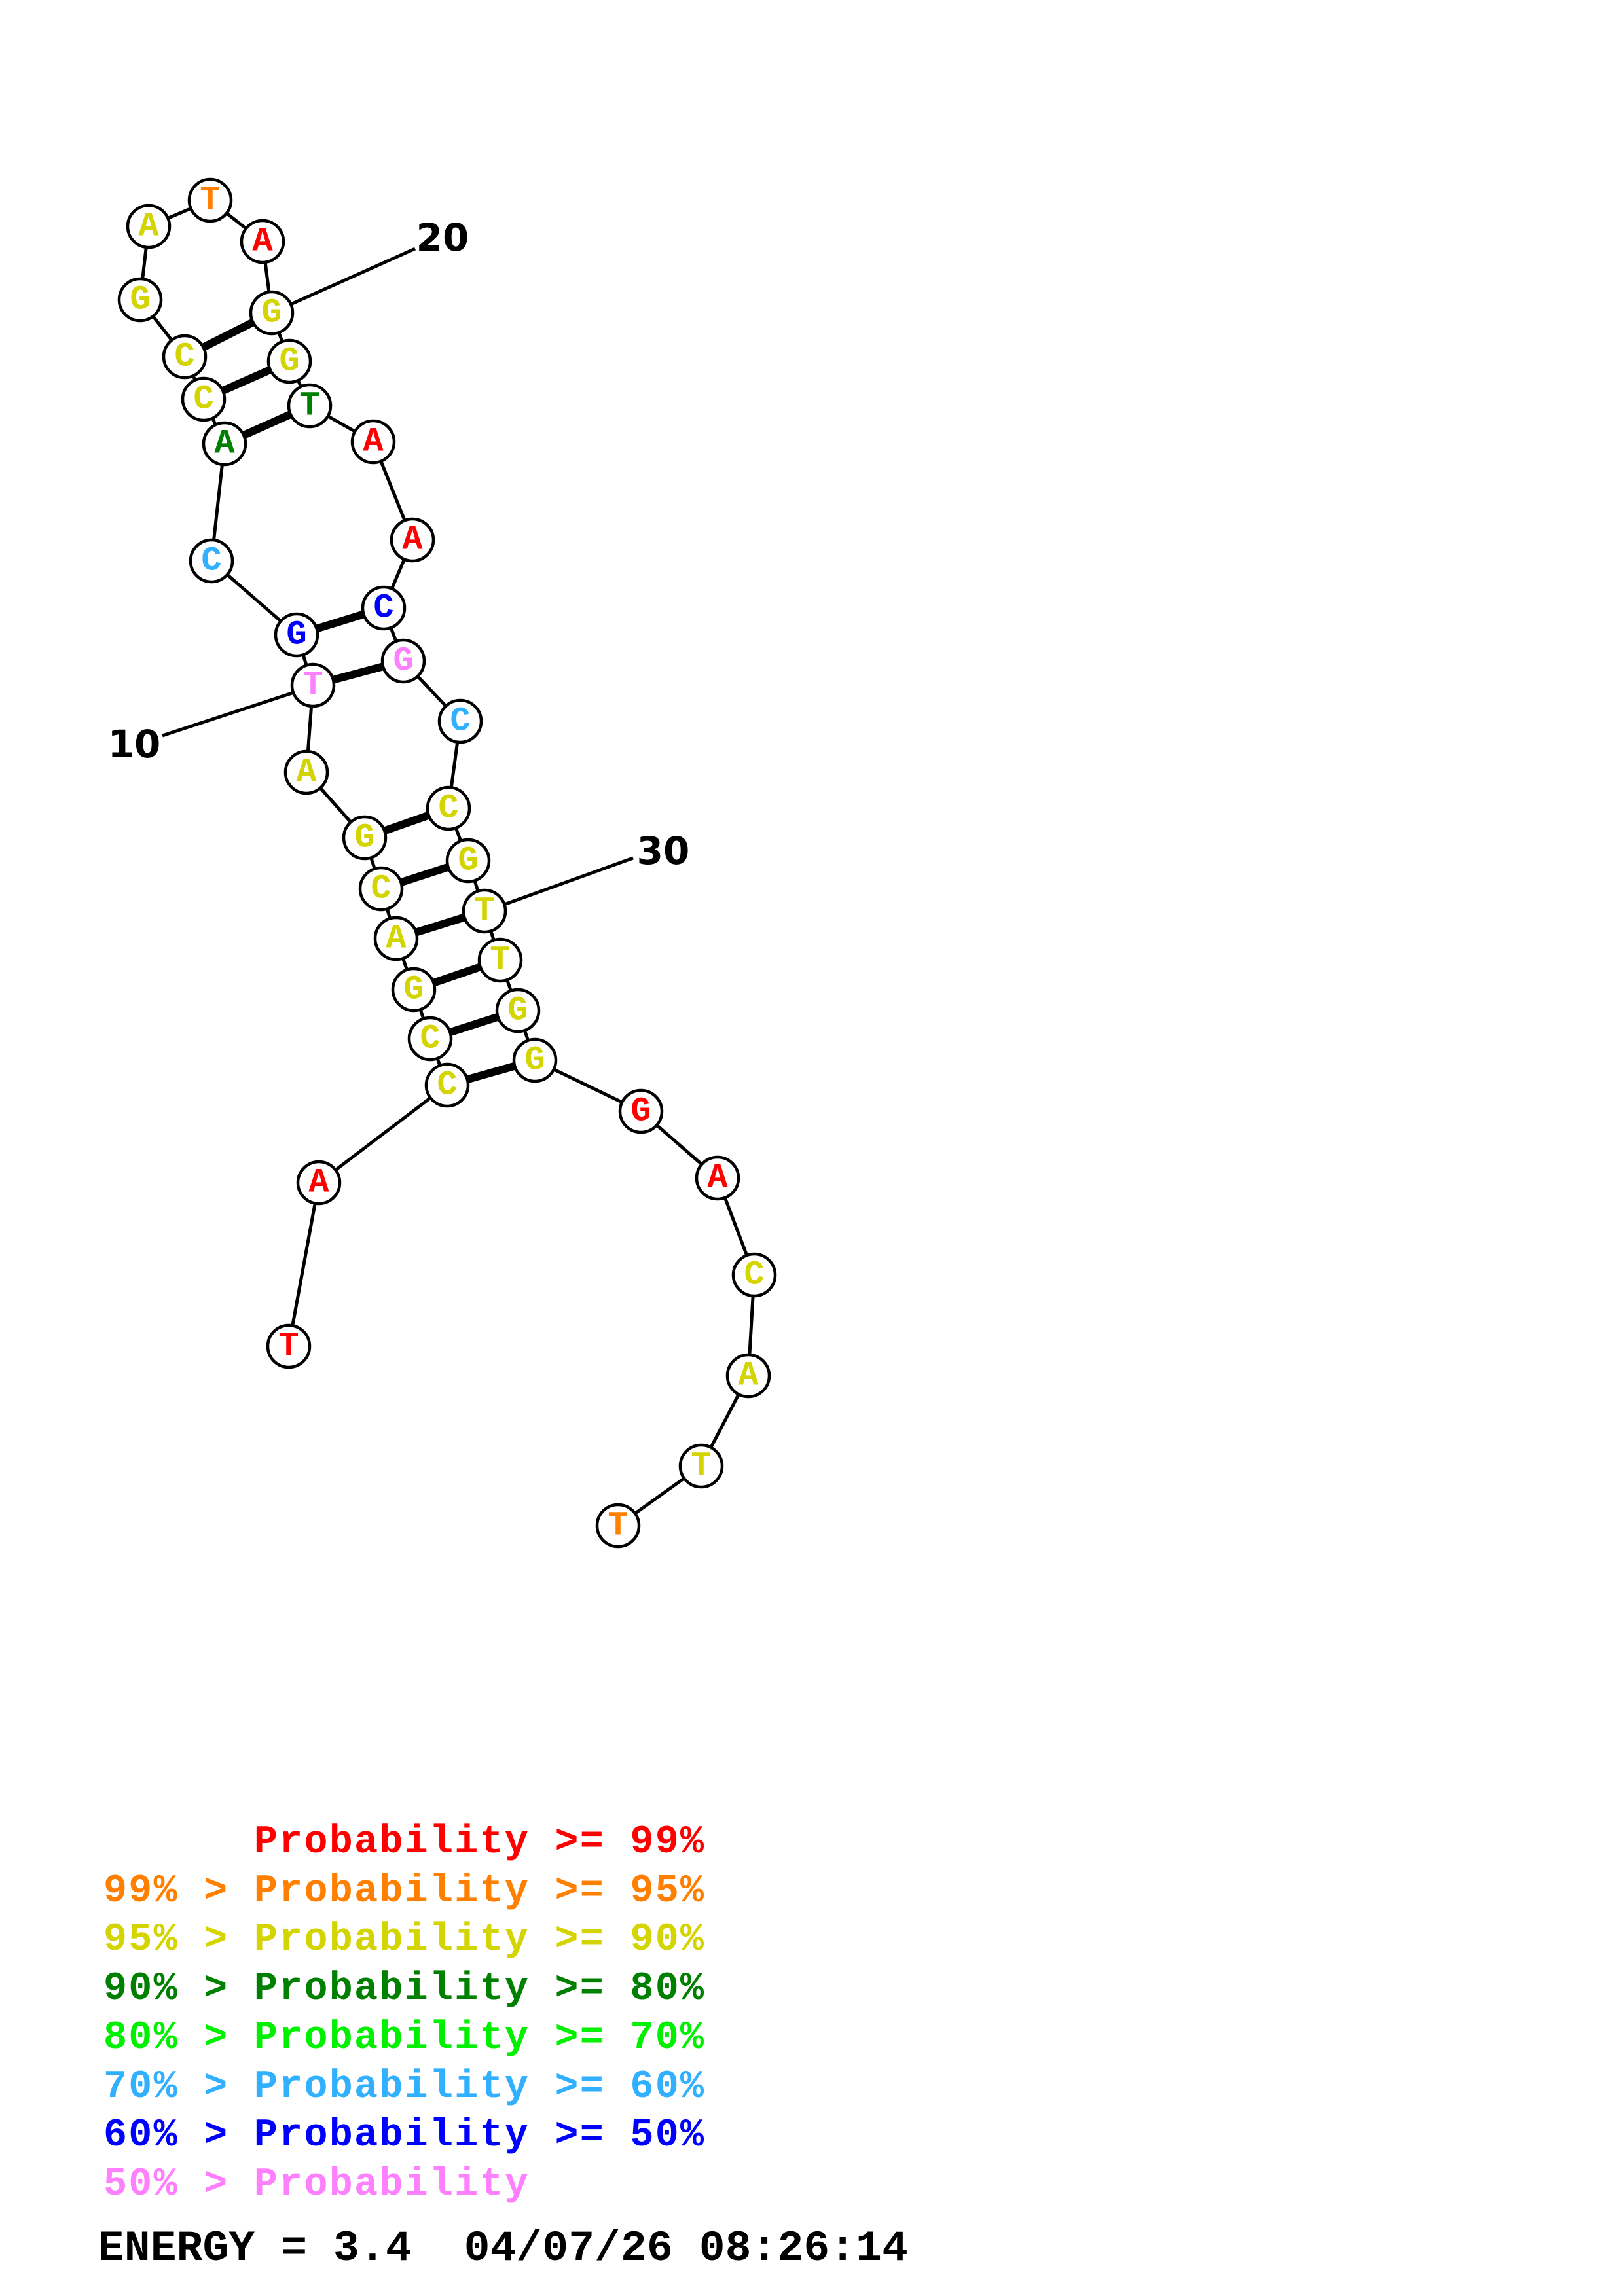  Describe the element at coordinates (404, 1940) in the screenshot. I see `legend-line-3: 95% > Probability >= 90%` at that location.